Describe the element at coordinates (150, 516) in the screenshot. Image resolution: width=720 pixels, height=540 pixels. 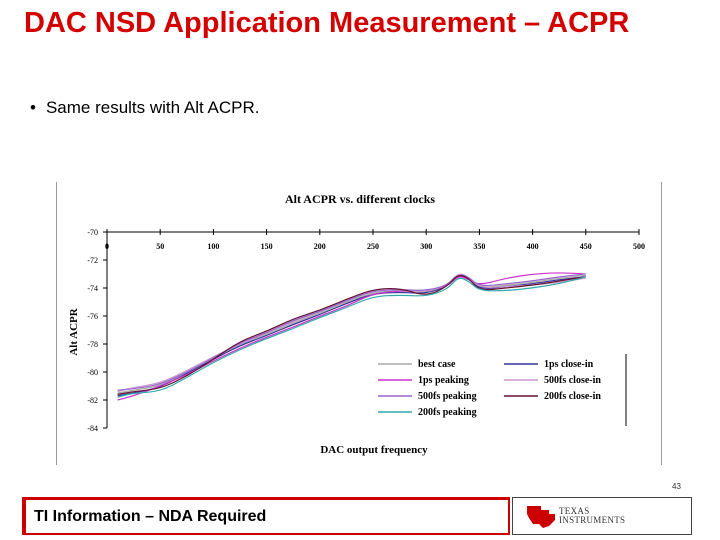
I see `footer-text: TI Information – NDA Required` at that location.